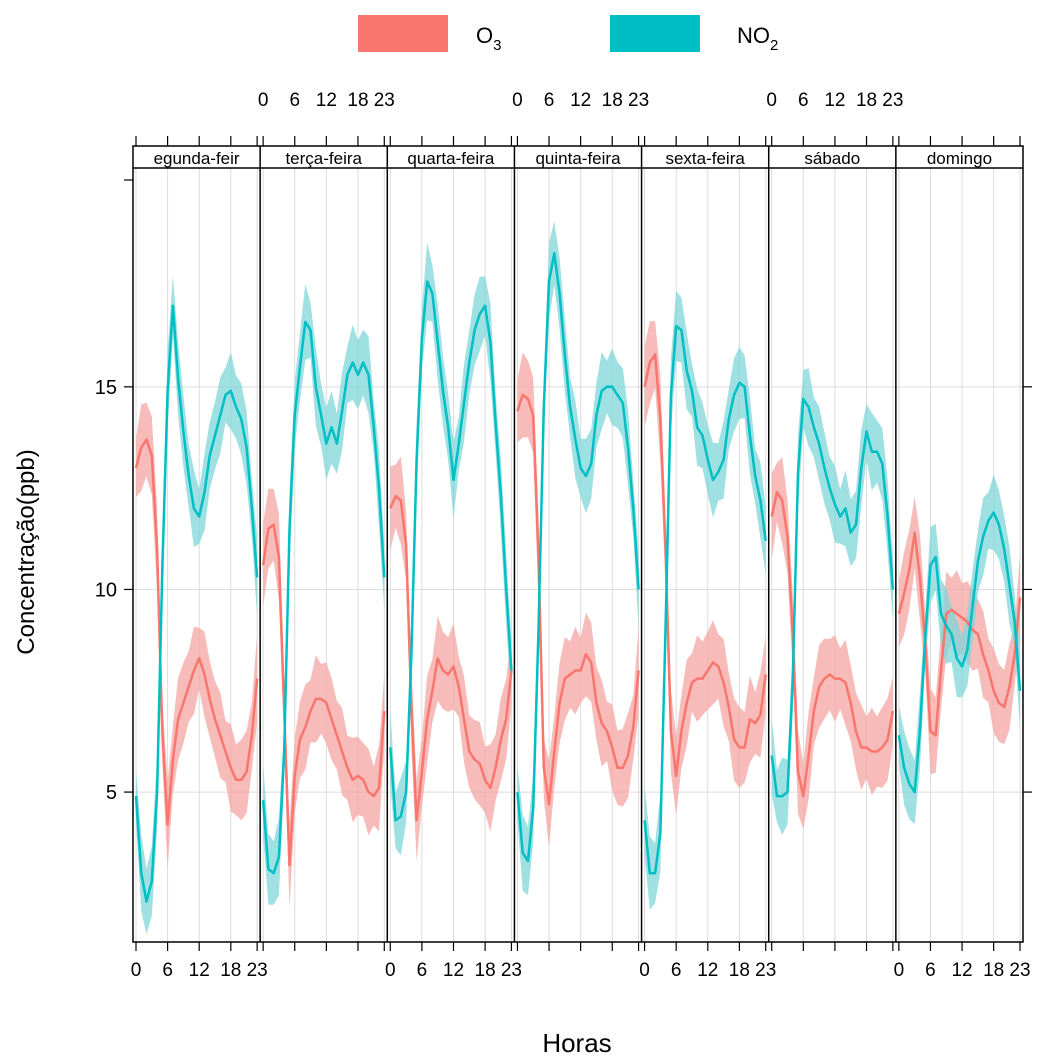 This screenshot has width=1037, height=1061. What do you see at coordinates (106, 388) in the screenshot?
I see `y-tick-label: 15` at bounding box center [106, 388].